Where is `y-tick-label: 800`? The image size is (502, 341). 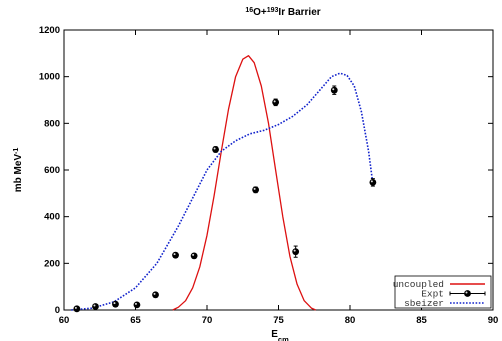 y-tick-label: 800 is located at coordinates (52, 123).